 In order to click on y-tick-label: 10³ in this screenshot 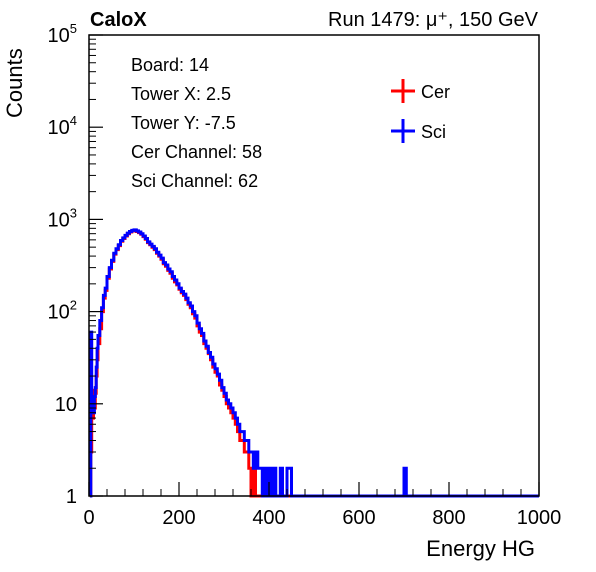, I will do `click(62, 218)`.